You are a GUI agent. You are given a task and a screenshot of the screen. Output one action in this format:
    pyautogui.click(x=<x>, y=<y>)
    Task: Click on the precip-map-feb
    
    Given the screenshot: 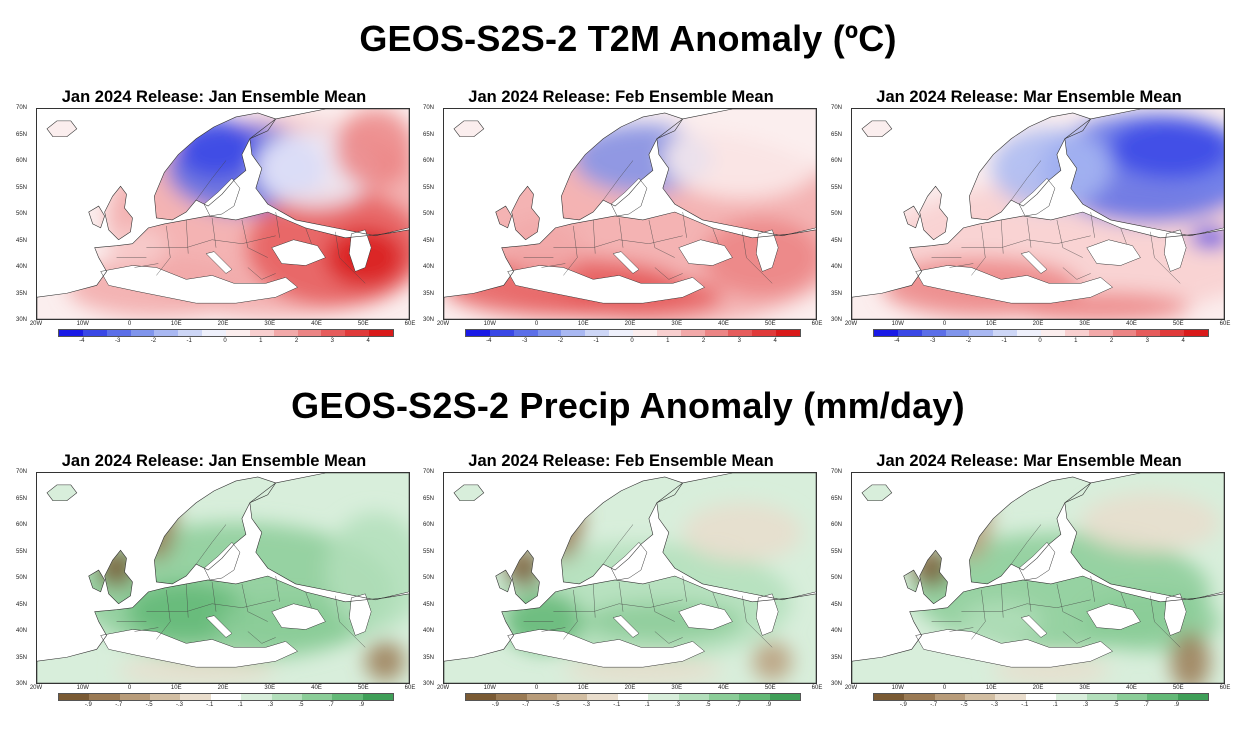 What is the action you would take?
    pyautogui.click(x=630, y=578)
    